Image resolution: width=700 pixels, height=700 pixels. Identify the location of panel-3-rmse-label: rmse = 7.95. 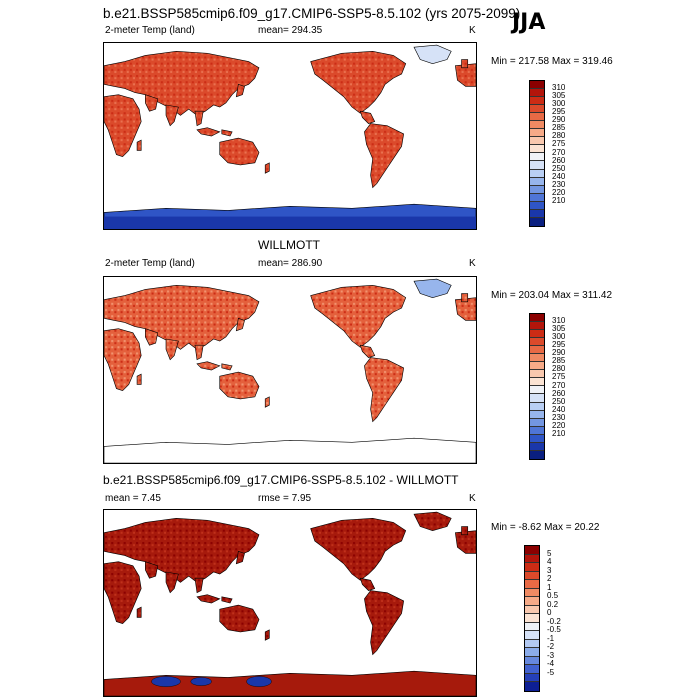
(285, 498).